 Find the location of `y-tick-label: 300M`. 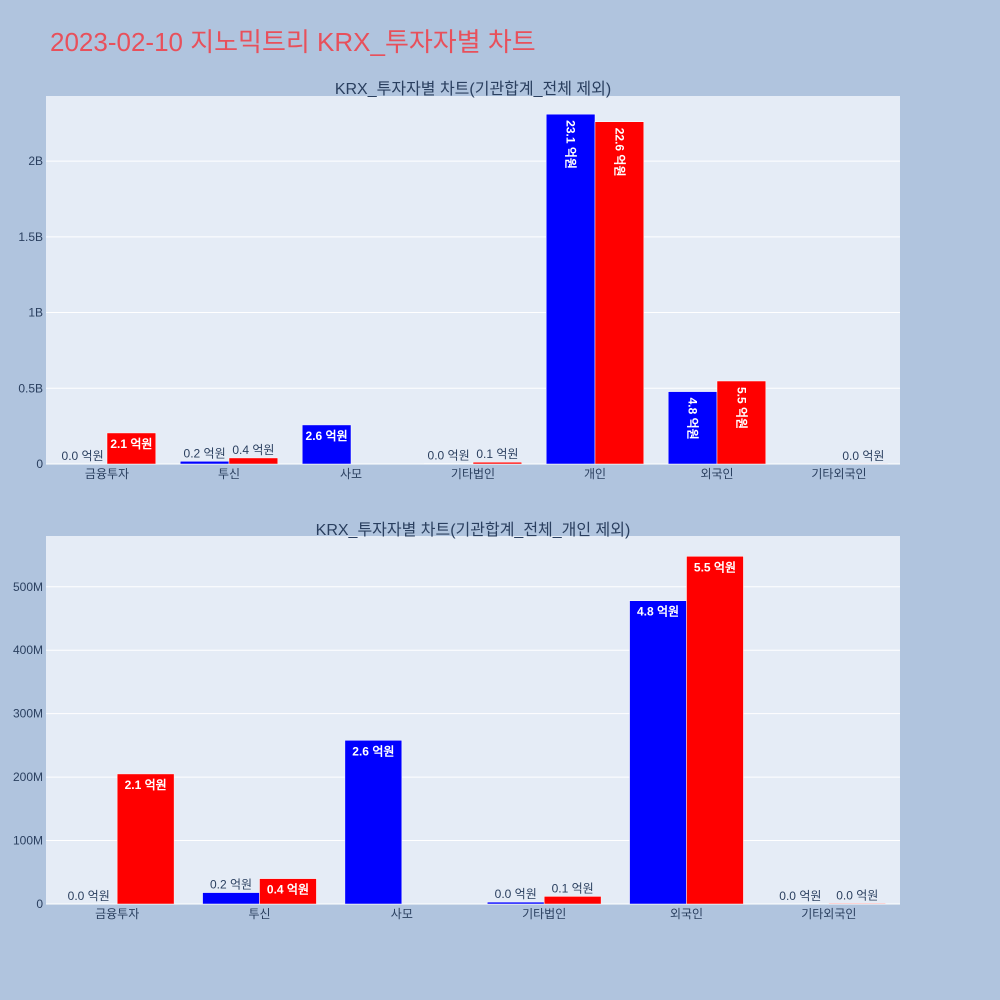

y-tick-label: 300M is located at coordinates (28, 714).